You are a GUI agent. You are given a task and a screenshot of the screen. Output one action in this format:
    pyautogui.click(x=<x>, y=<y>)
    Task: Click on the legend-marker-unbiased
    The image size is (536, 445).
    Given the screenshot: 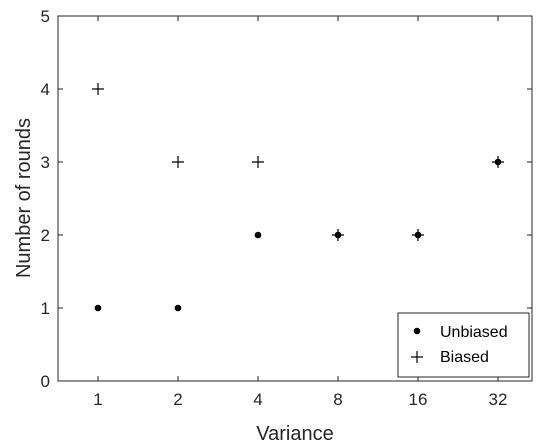 What is the action you would take?
    pyautogui.click(x=417, y=331)
    